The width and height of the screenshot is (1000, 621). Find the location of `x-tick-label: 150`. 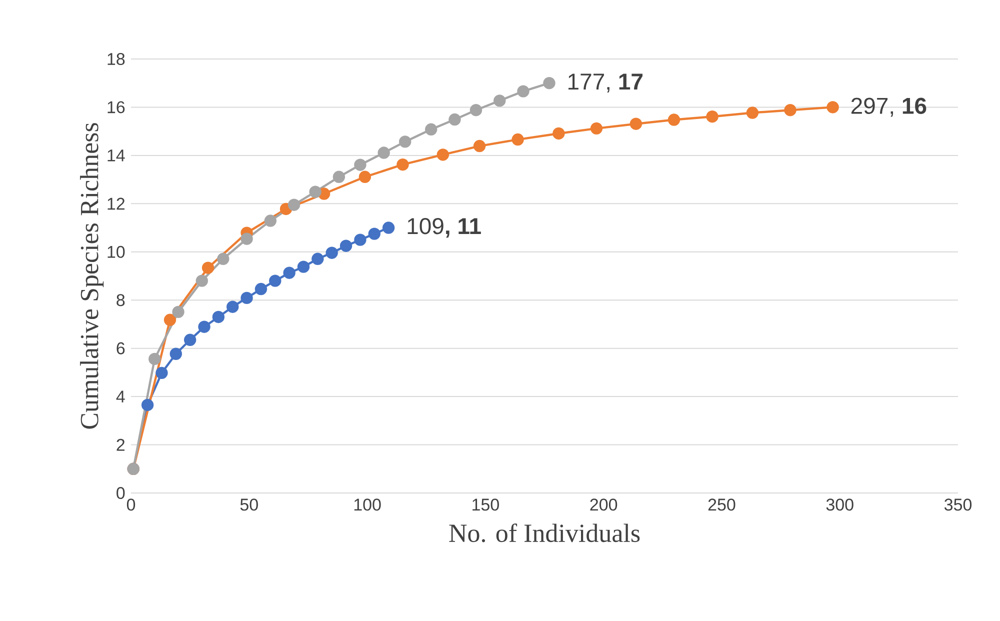

x-tick-label: 150 is located at coordinates (485, 504).